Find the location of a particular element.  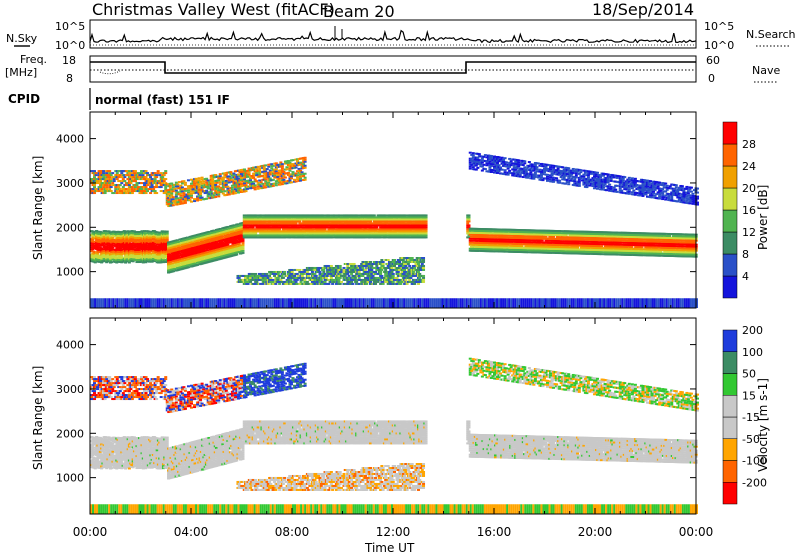

nsky-tick-top: 10^5 is located at coordinates (70, 26).